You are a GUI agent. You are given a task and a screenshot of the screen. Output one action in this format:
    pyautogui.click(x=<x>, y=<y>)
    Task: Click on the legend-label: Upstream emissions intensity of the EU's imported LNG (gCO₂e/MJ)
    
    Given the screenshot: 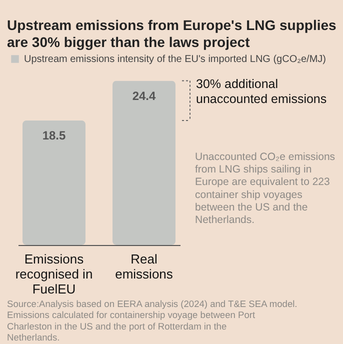 What is the action you would take?
    pyautogui.click(x=175, y=59)
    